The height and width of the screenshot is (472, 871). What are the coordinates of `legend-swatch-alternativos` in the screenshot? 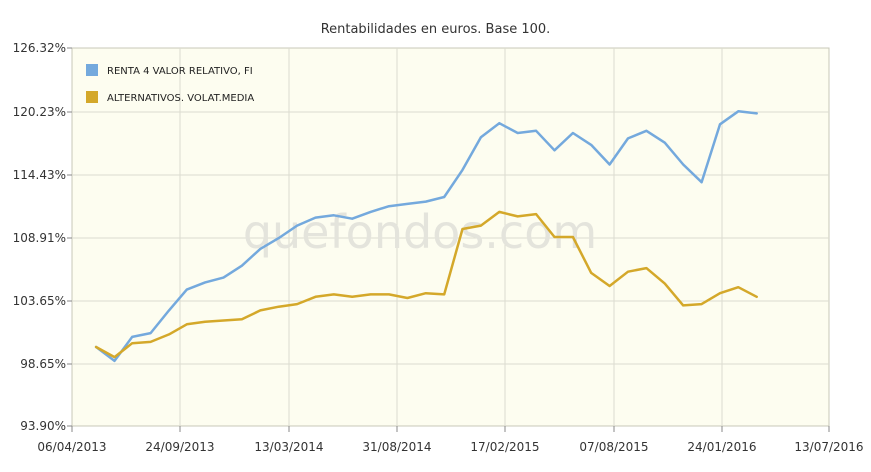 It's located at (92, 97).